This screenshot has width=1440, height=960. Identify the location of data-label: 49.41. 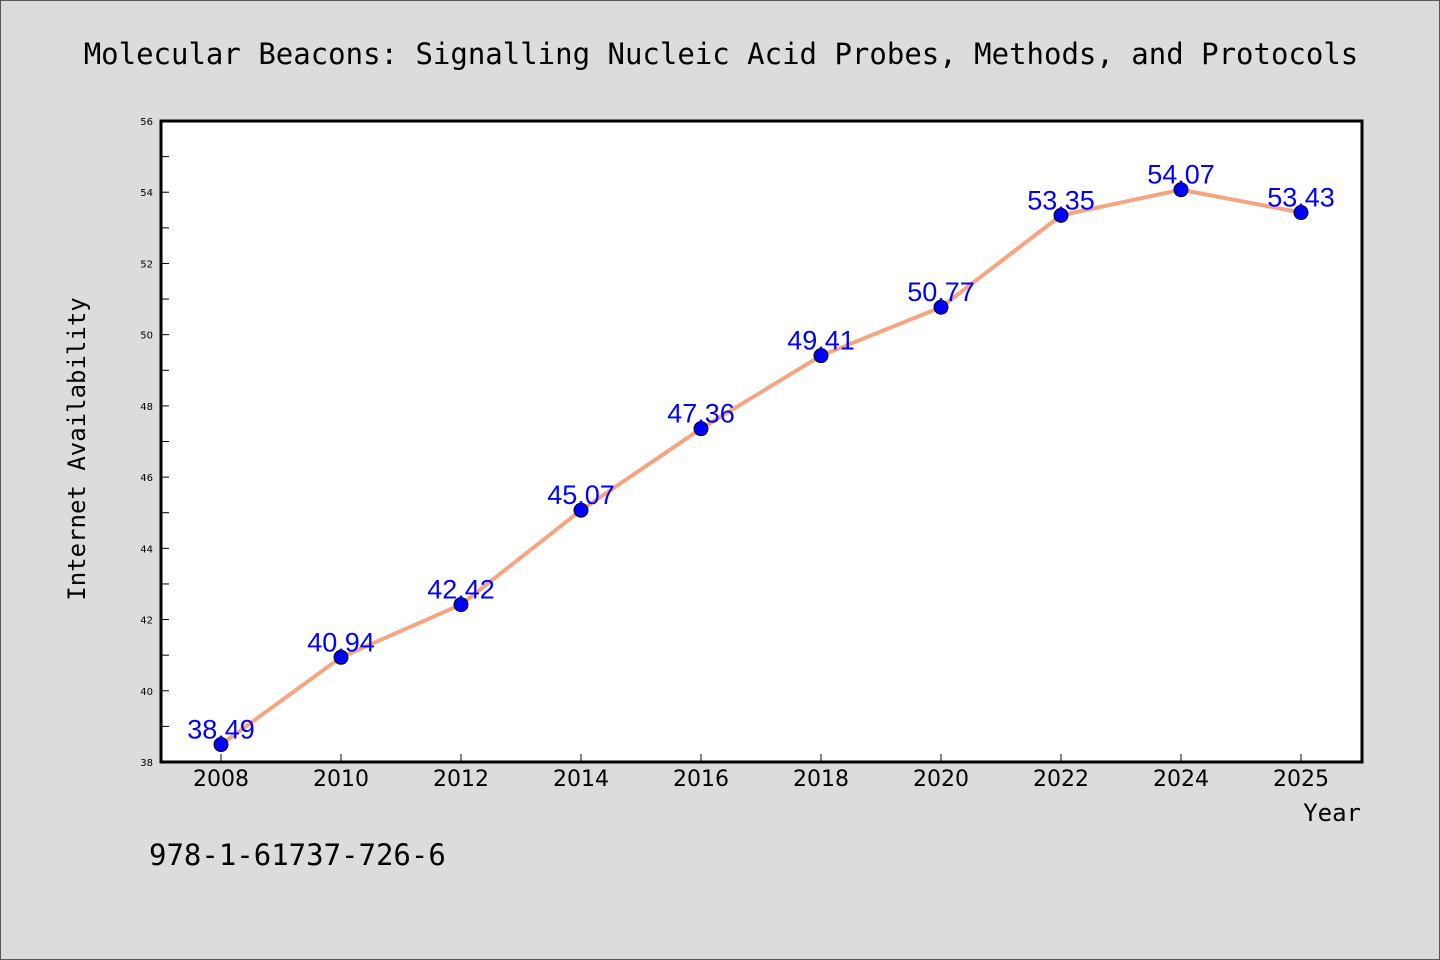
(821, 341).